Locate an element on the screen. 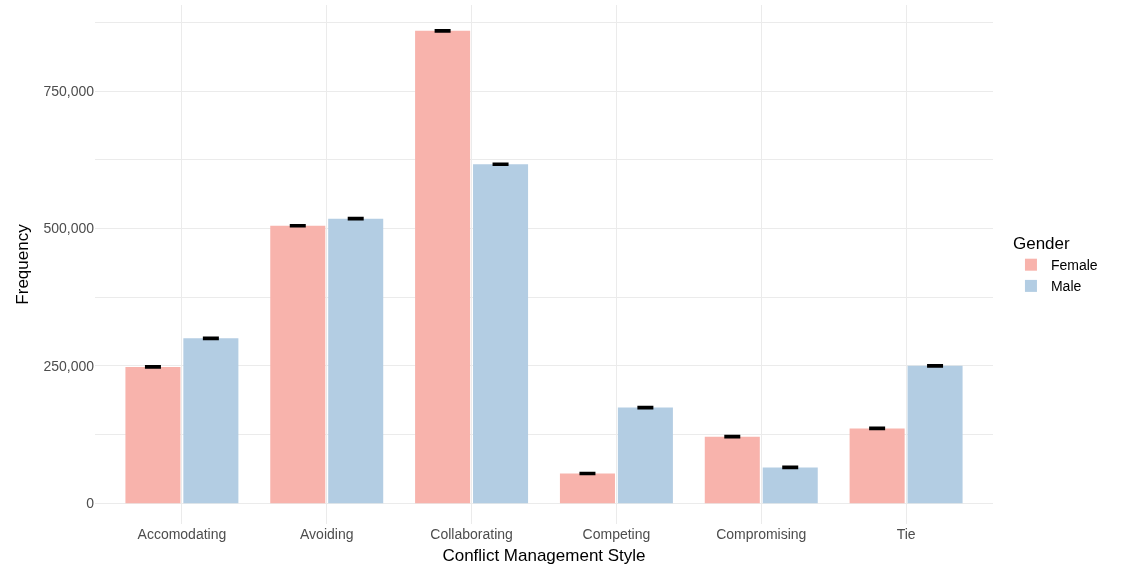  x-tick-label: Compromising is located at coordinates (761, 534).